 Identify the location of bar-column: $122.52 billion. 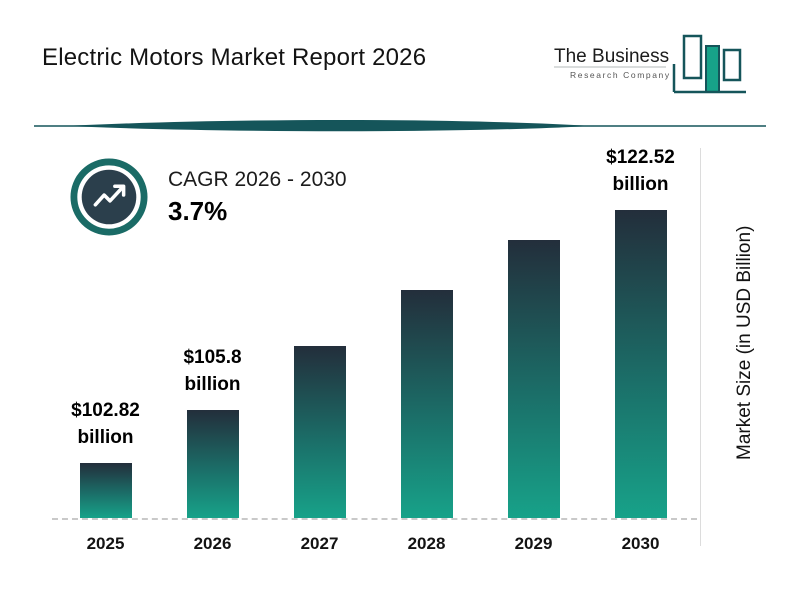
(640, 331).